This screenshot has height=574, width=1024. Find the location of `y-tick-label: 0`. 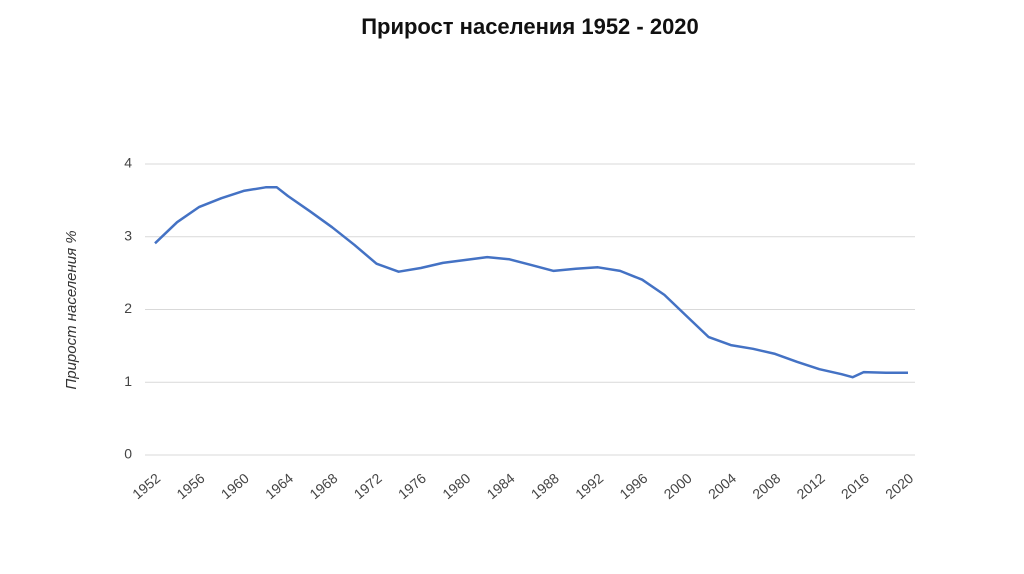

y-tick-label: 0 is located at coordinates (128, 454).